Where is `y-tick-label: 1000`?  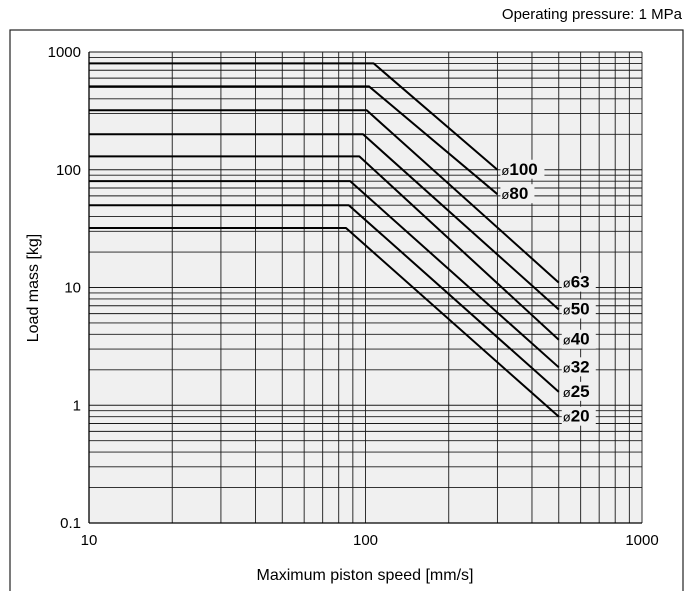 y-tick-label: 1000 is located at coordinates (64, 52).